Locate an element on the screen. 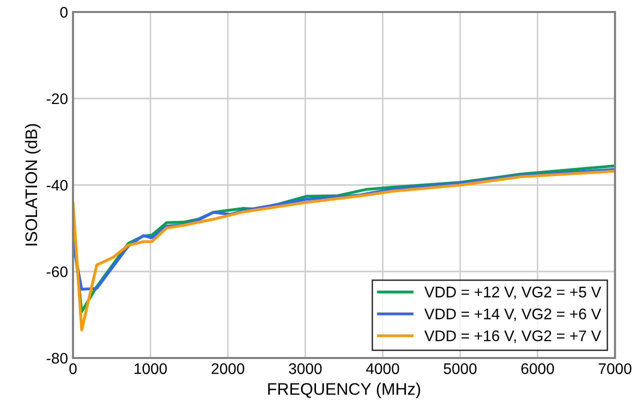  y-tick-label: -20 is located at coordinates (57, 98).